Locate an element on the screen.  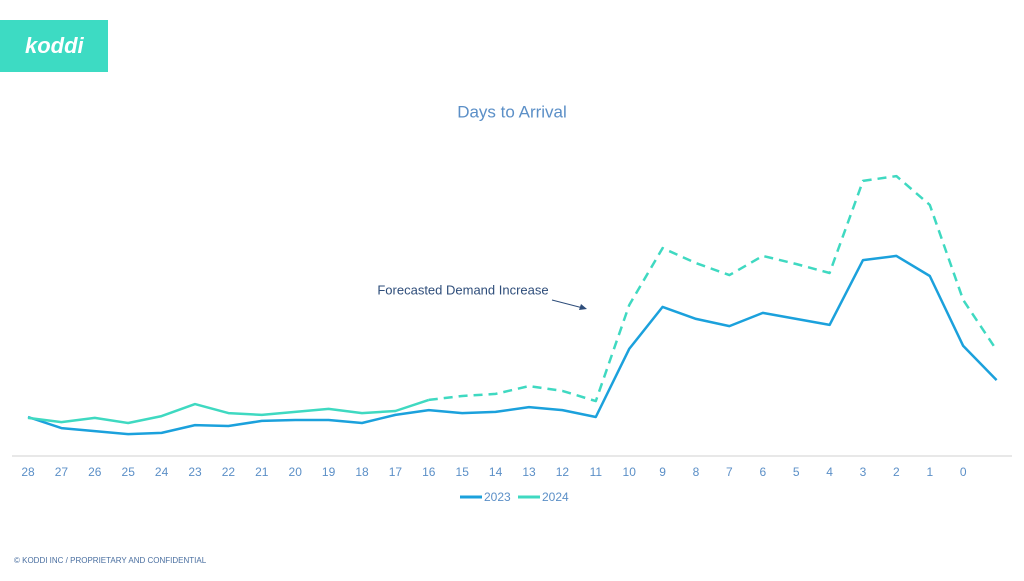
x-tick-label: 4 is located at coordinates (829, 472).